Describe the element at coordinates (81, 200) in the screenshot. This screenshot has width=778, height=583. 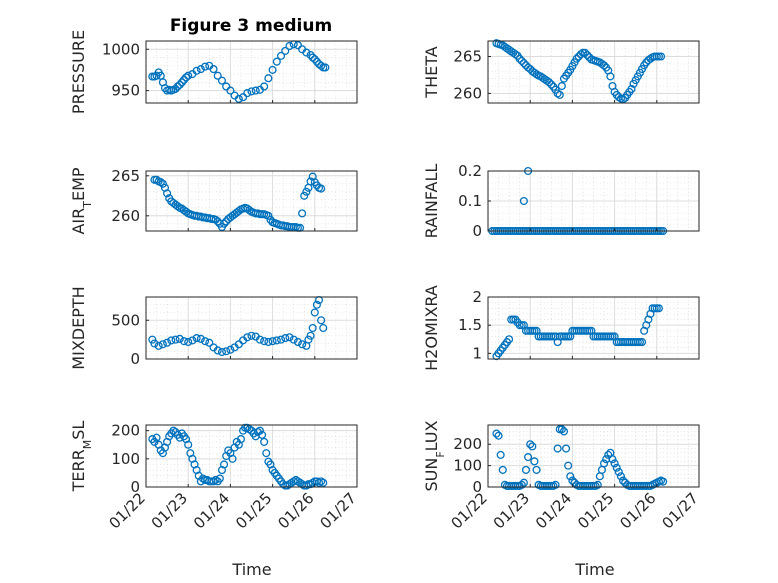
I see `y-axis-label: AIRTEMP` at that location.